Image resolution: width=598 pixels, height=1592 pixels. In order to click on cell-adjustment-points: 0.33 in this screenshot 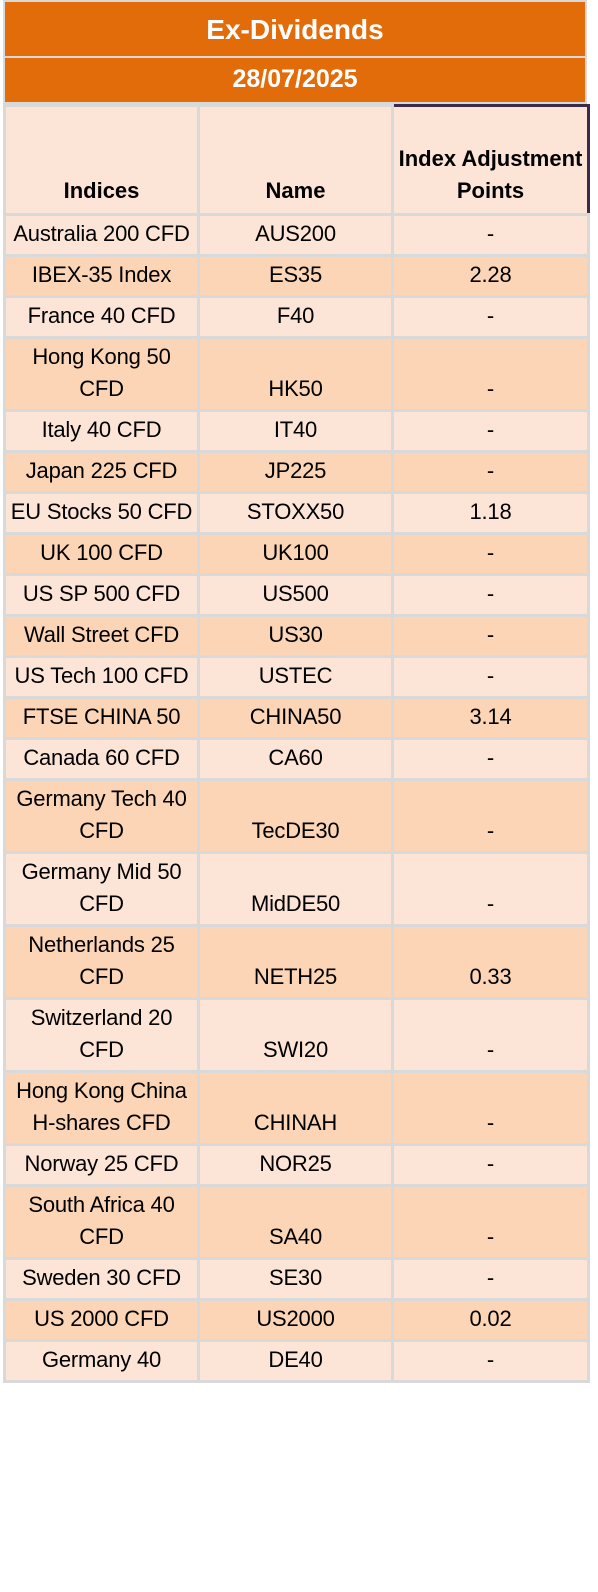, I will do `click(490, 962)`.